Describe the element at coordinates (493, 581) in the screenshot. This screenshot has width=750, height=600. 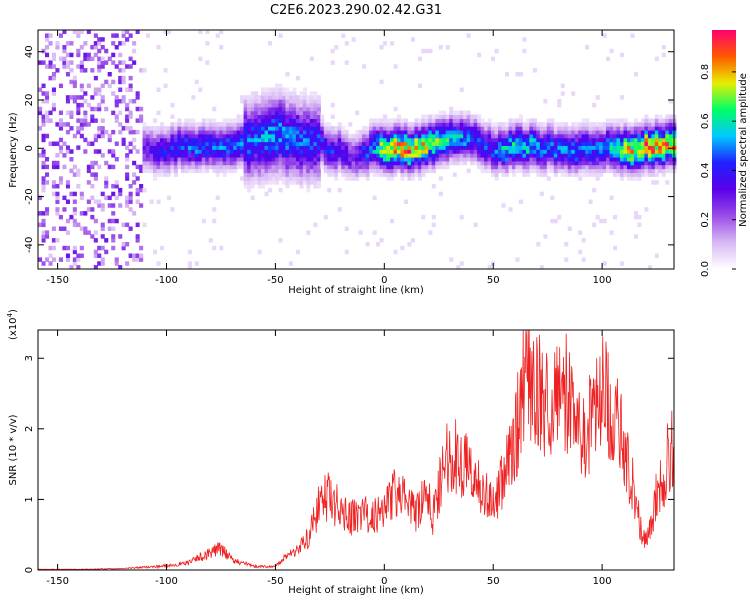
I see `snr-x-tick-label: 50` at that location.